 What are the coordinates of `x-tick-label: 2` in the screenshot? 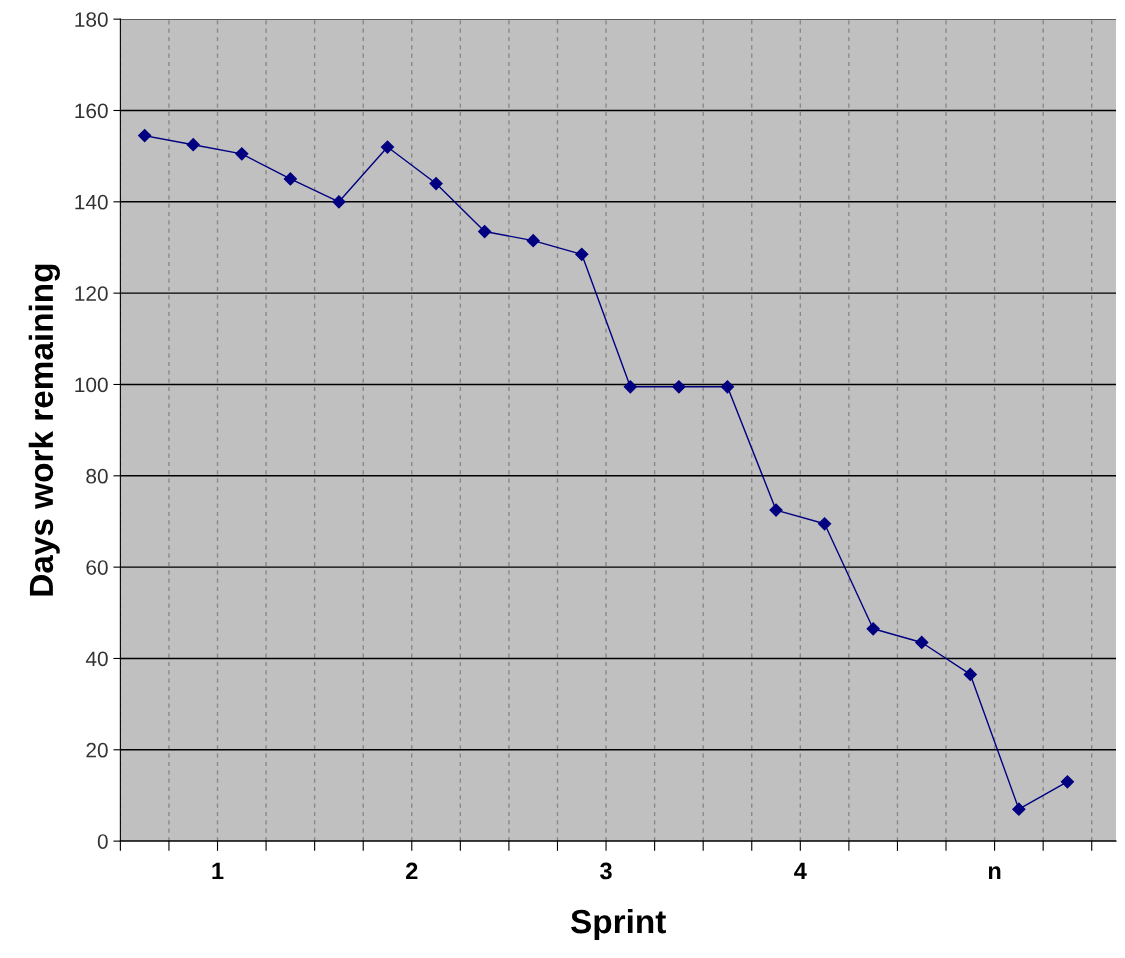 It's located at (412, 871).